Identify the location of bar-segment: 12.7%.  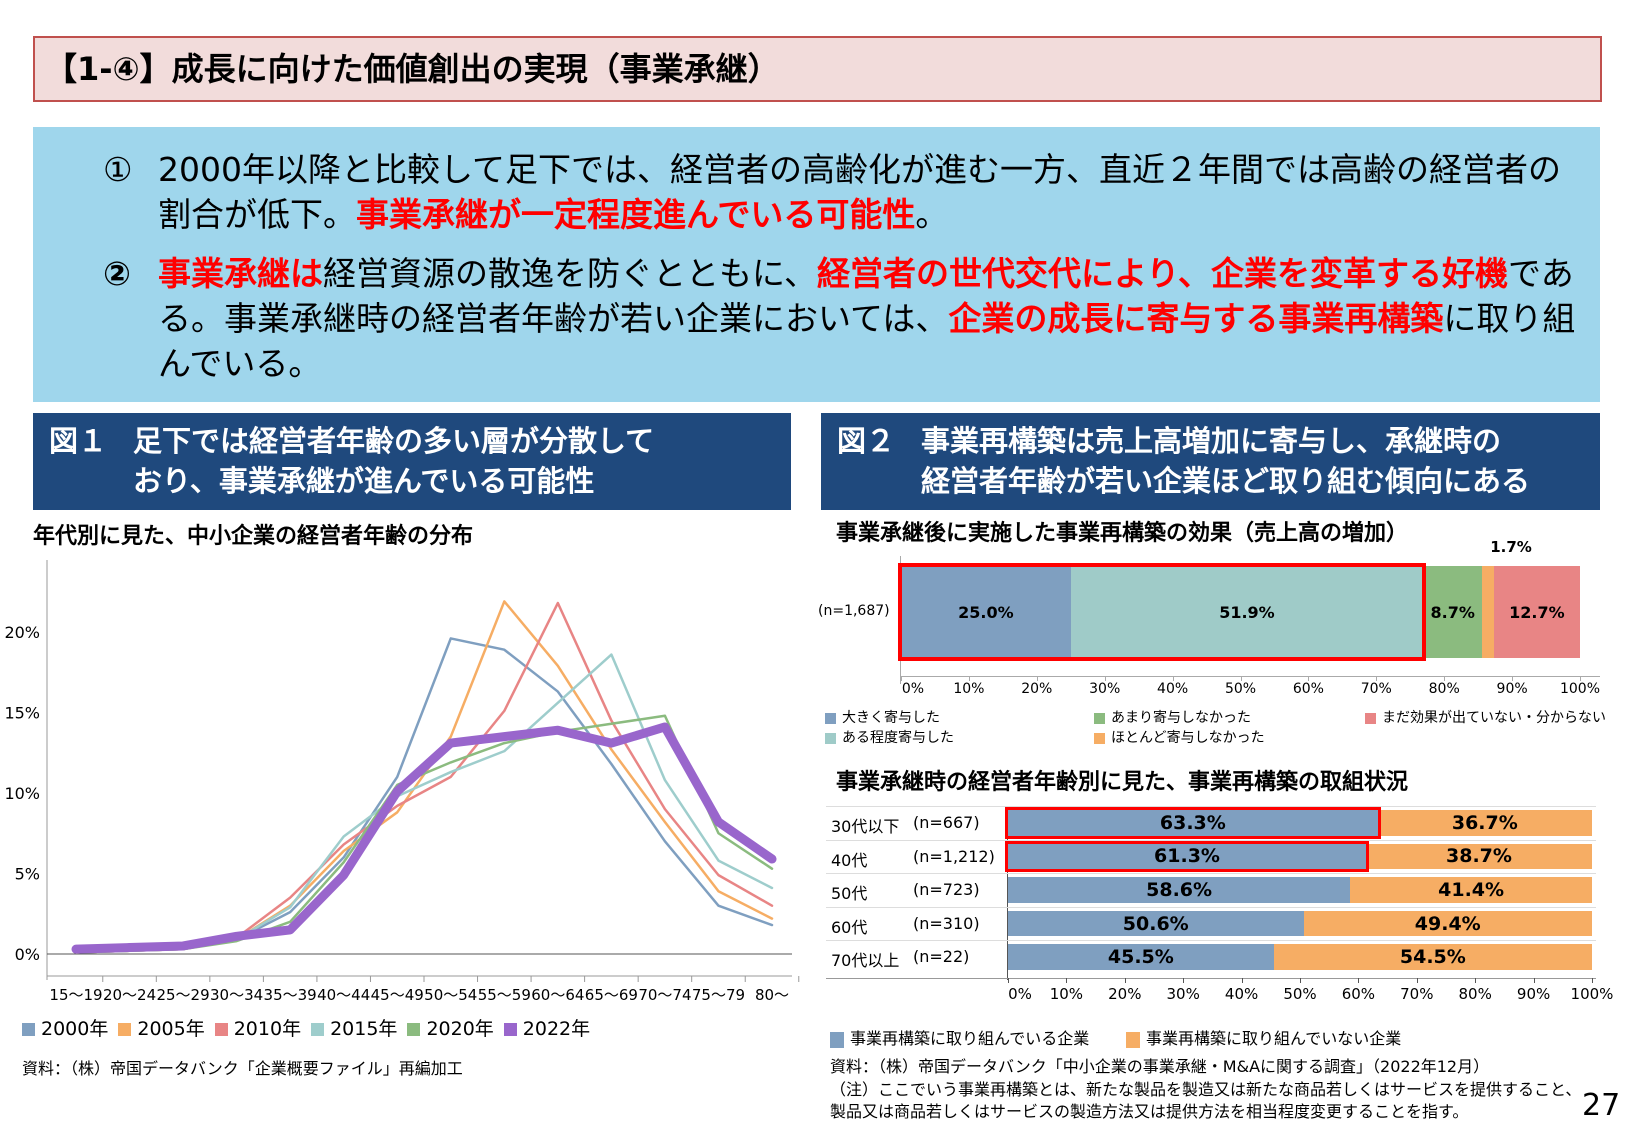
(1536, 612).